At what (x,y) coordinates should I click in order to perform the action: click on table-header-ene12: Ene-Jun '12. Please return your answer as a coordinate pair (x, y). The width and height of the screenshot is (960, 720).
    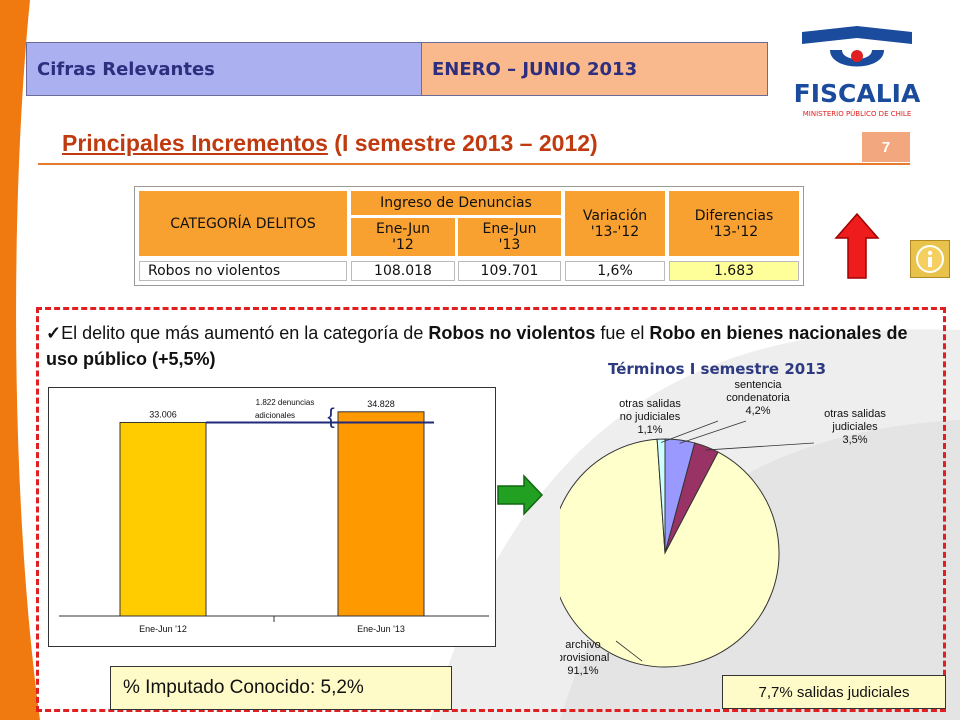
    Looking at the image, I should click on (403, 237).